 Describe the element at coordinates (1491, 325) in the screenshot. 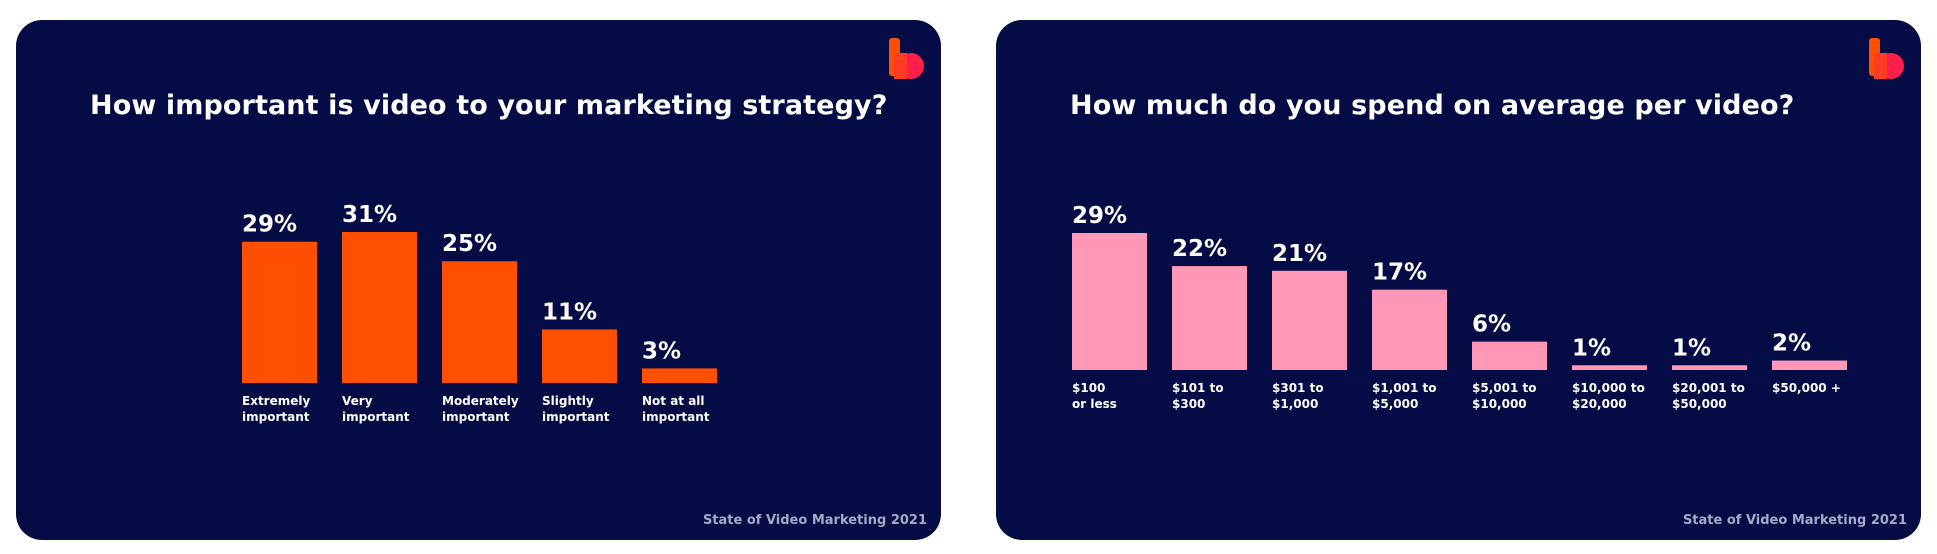

I see `data-label: 6%` at that location.